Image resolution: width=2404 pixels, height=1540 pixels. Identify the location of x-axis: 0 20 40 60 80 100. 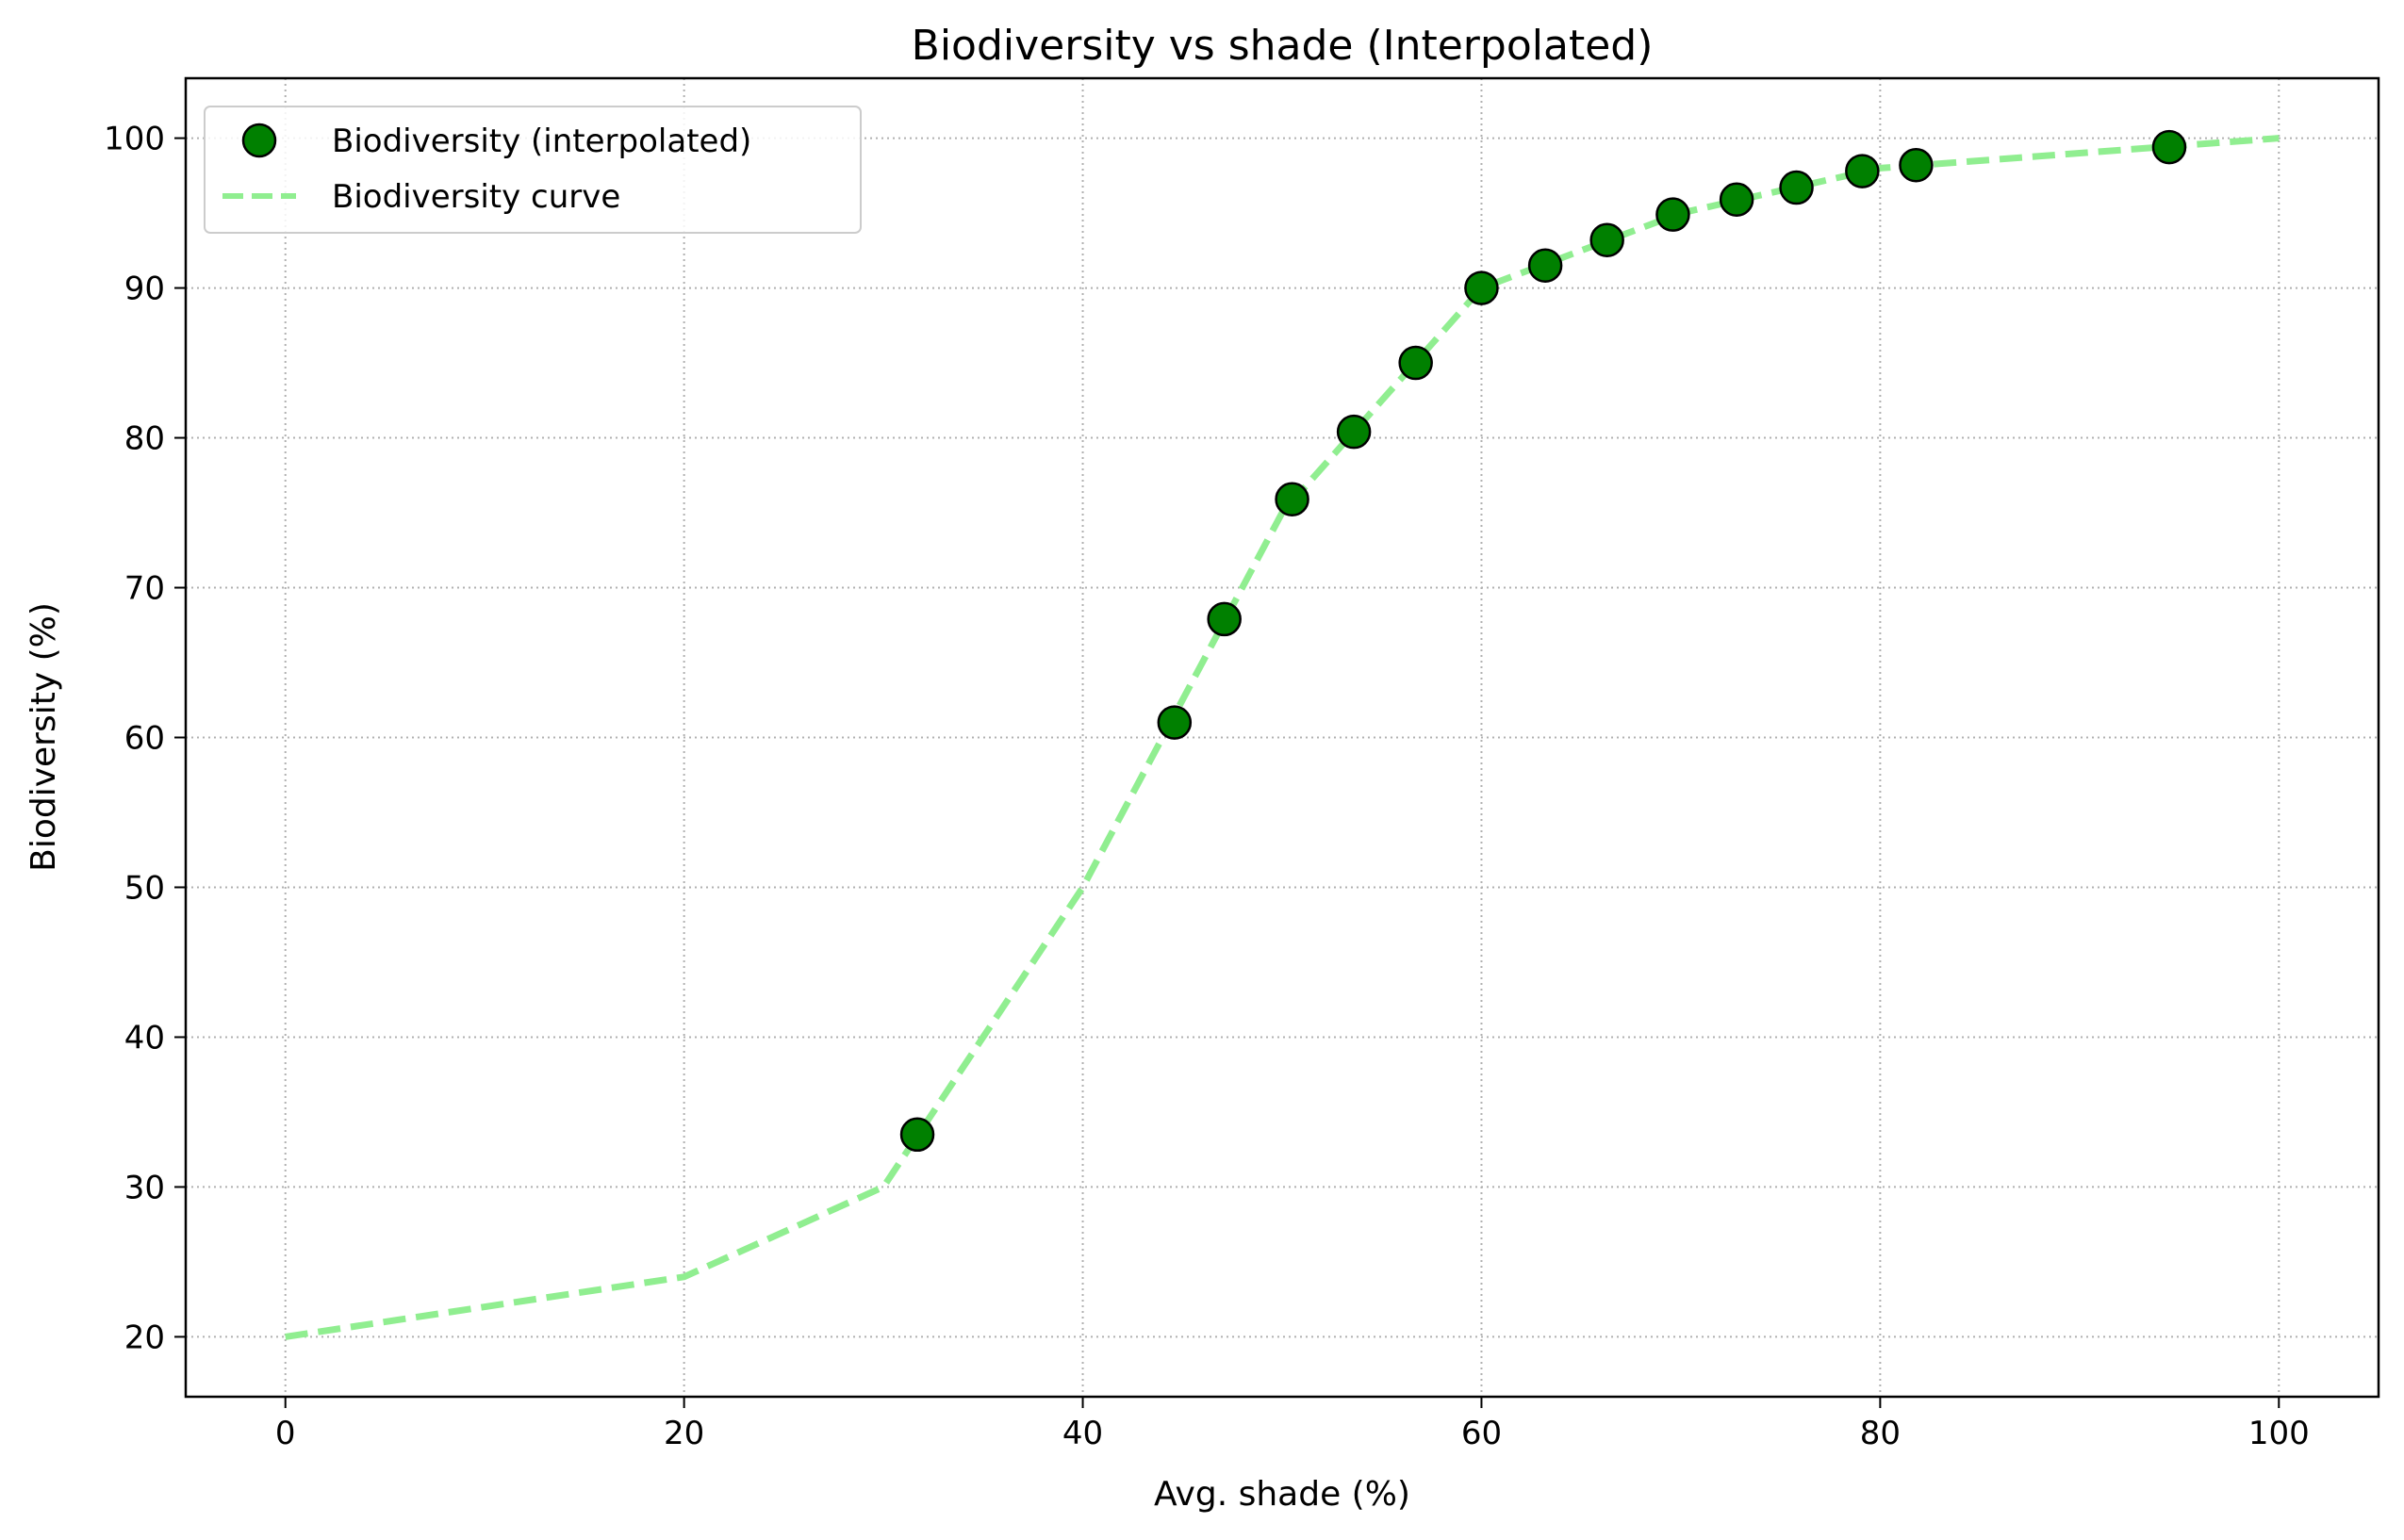
(1292, 1424).